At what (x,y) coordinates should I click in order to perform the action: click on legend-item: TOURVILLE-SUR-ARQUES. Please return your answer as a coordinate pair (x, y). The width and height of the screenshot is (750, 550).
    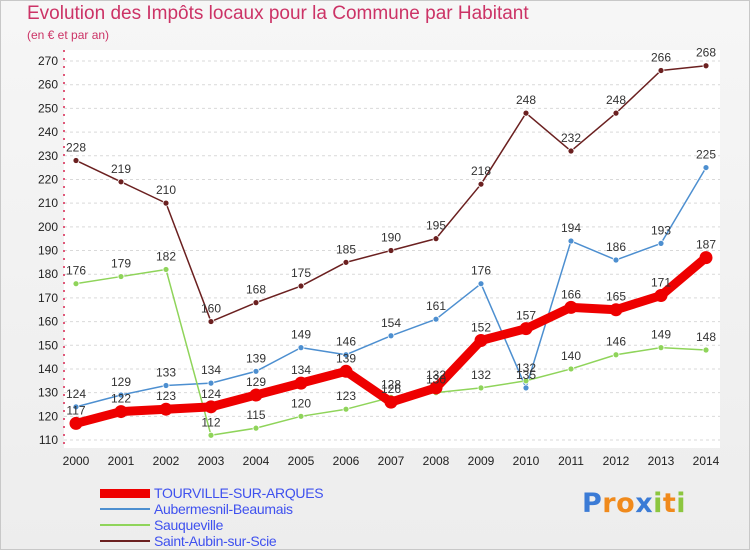
    Looking at the image, I should click on (250, 493).